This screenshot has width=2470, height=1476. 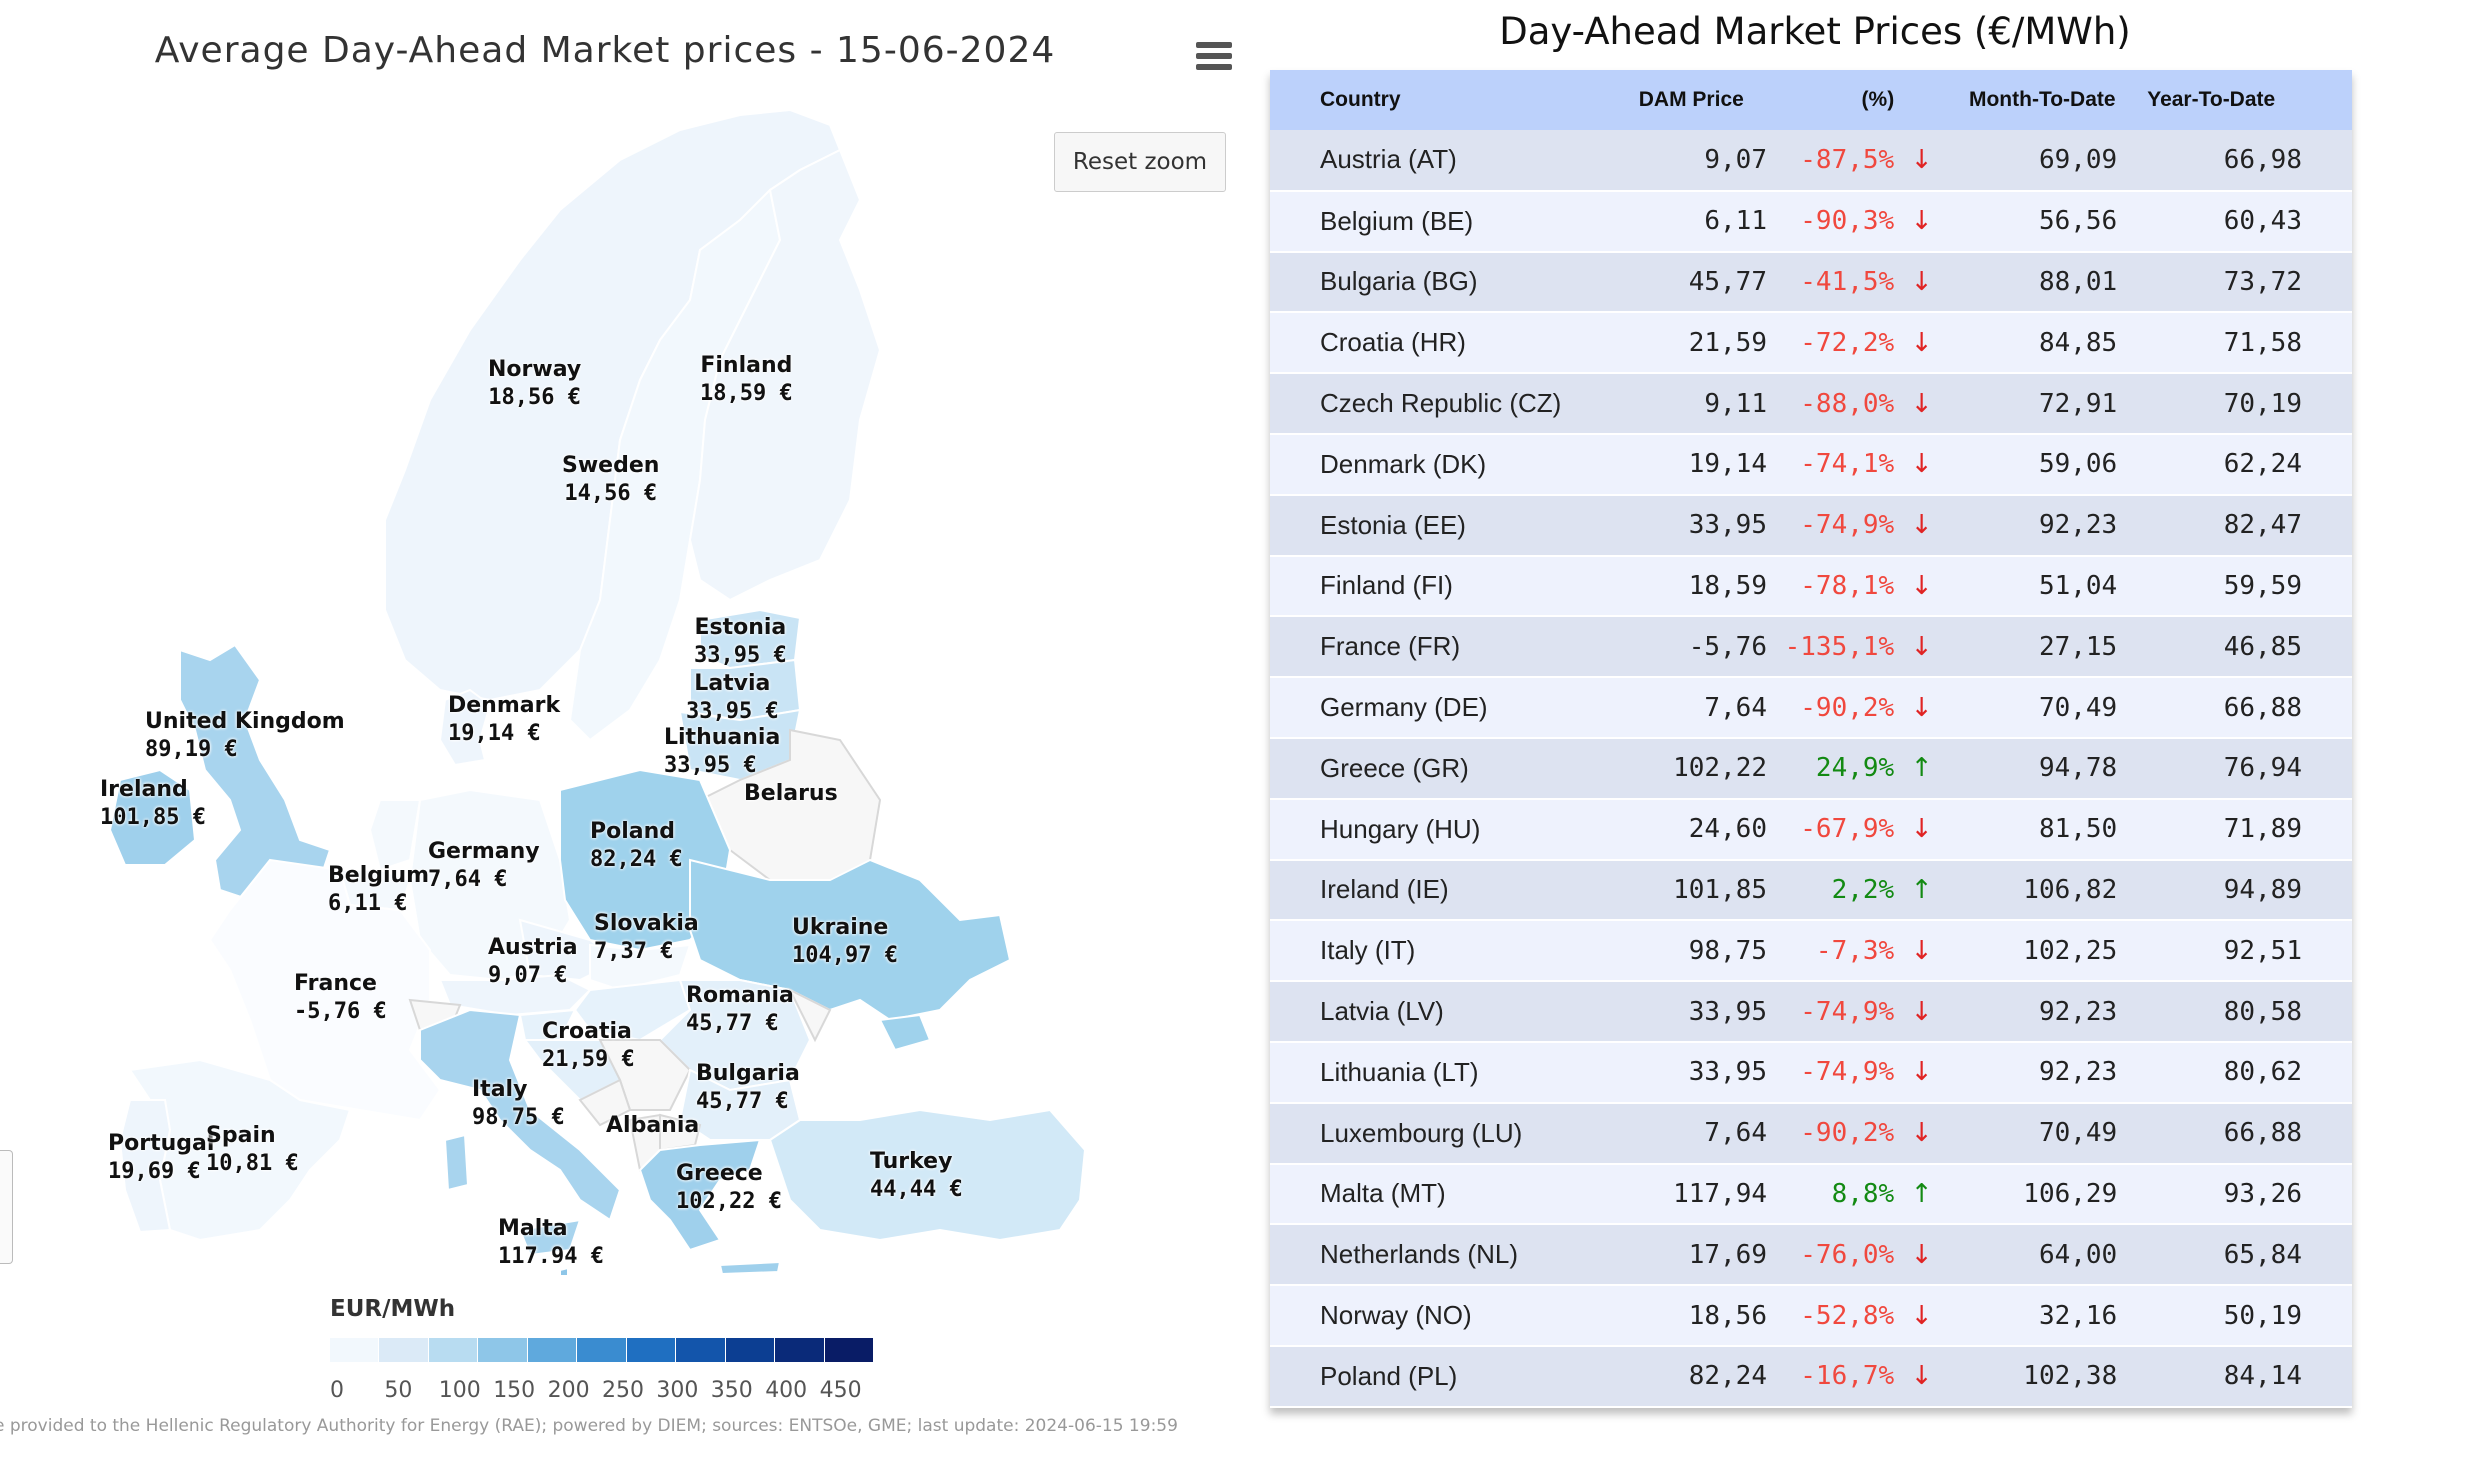 What do you see at coordinates (6, 1207) in the screenshot?
I see `side-panel-tab` at bounding box center [6, 1207].